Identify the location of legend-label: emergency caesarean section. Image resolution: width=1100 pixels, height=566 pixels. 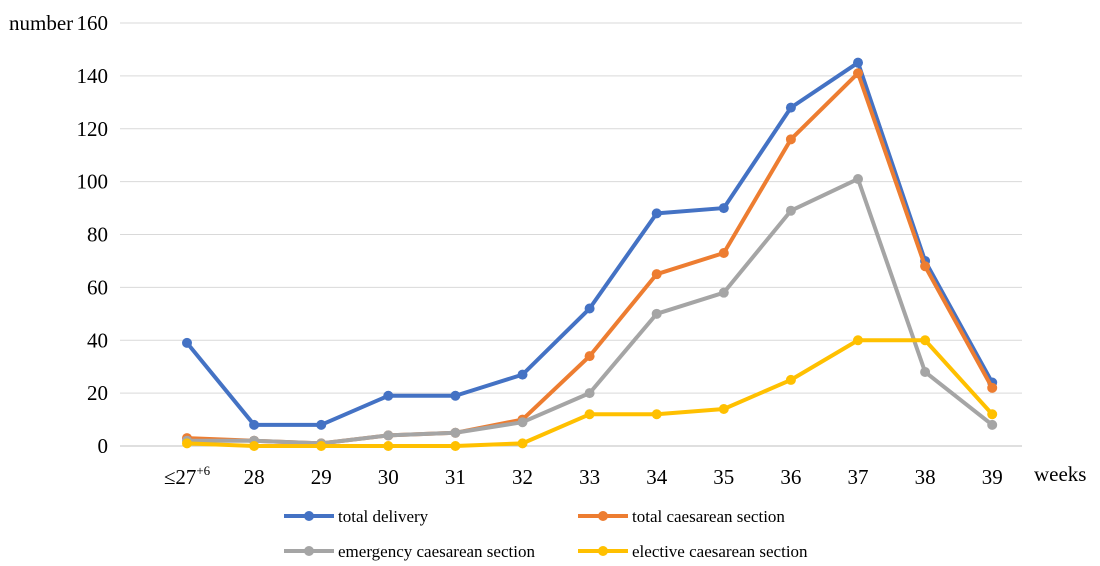
(436, 551).